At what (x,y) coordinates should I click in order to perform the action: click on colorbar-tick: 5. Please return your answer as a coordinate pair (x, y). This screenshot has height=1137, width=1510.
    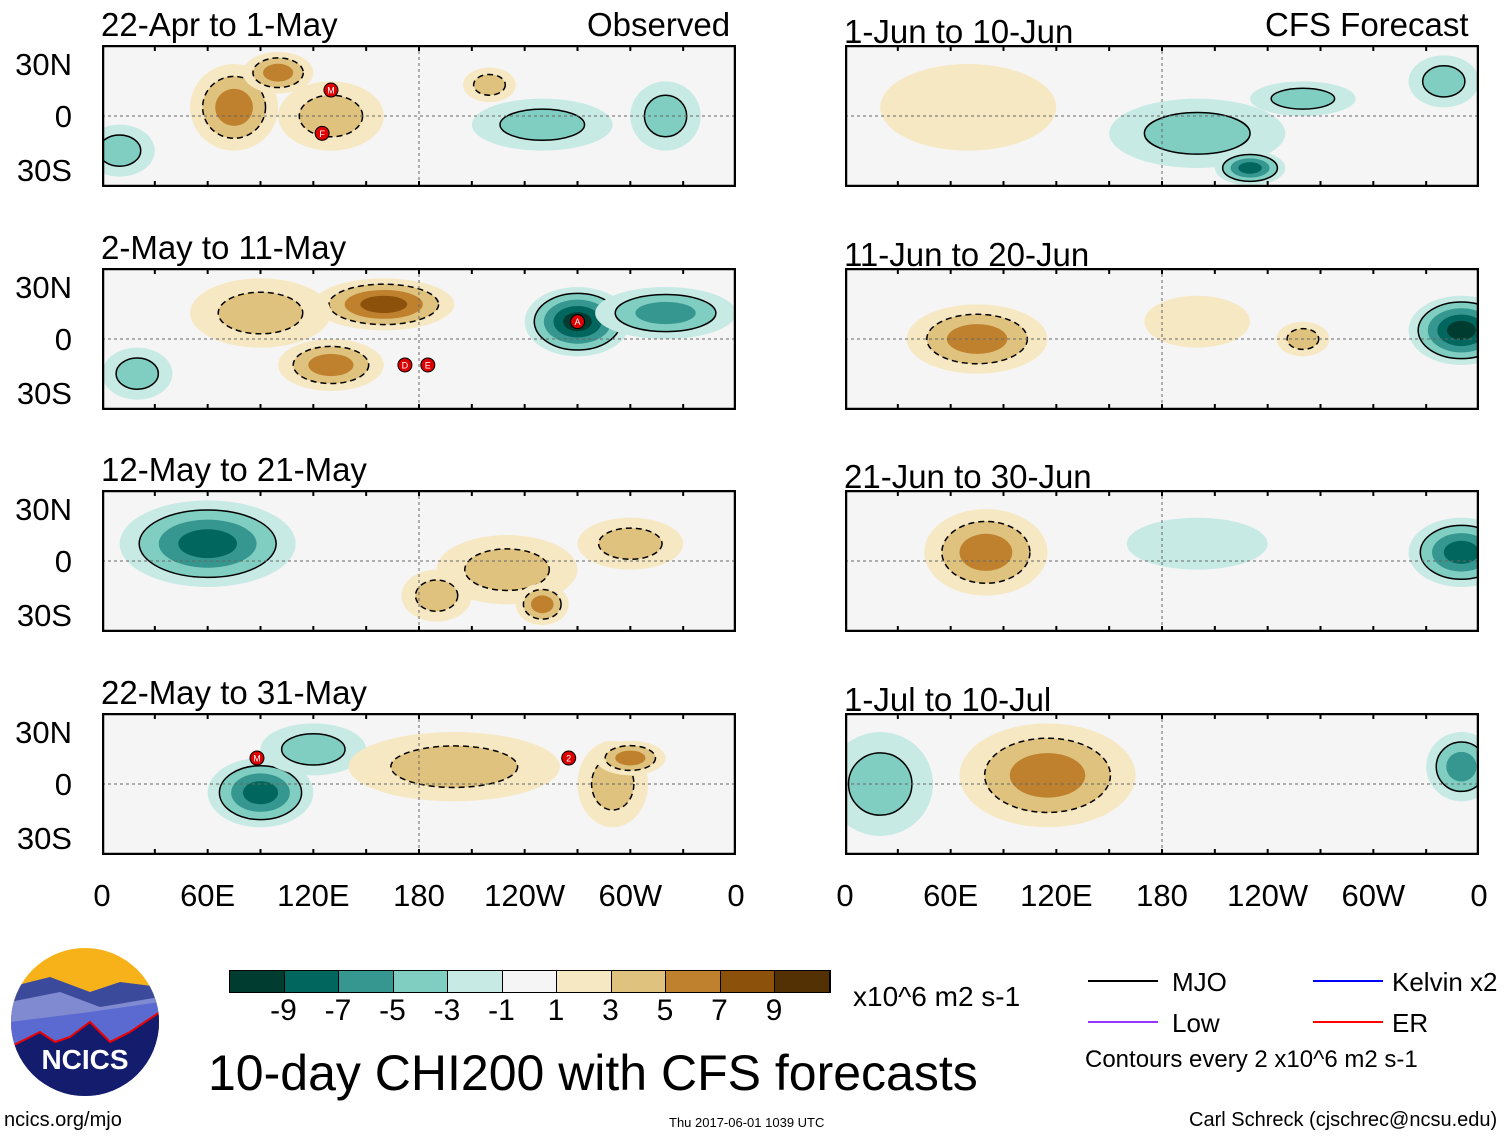
    Looking at the image, I should click on (665, 1010).